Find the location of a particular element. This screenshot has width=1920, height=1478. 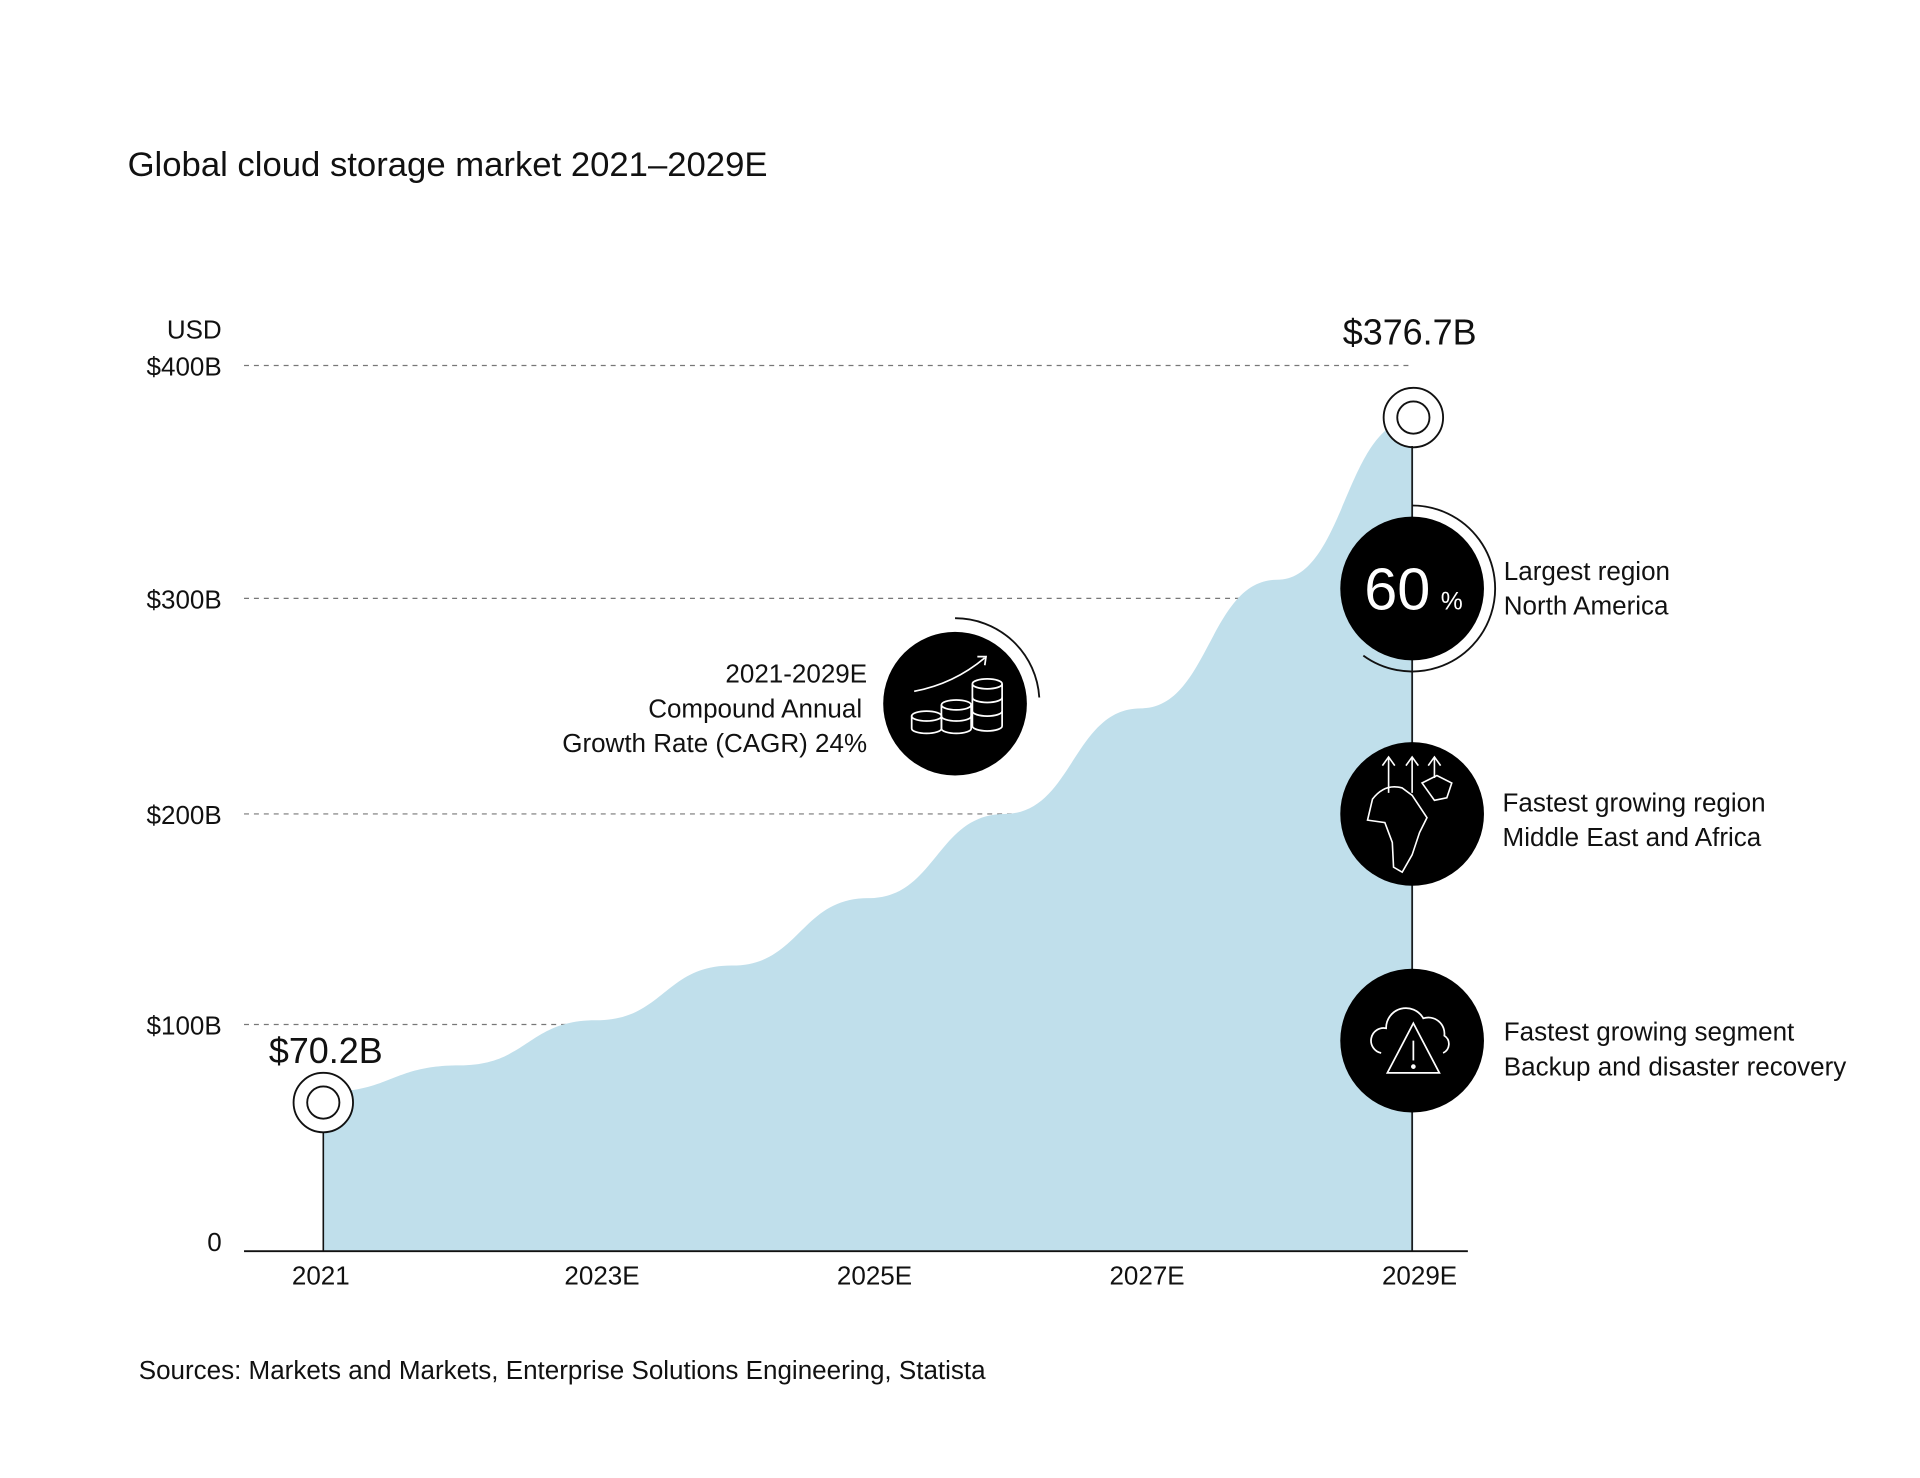

africa-map-arrows-icon is located at coordinates (1409, 814).